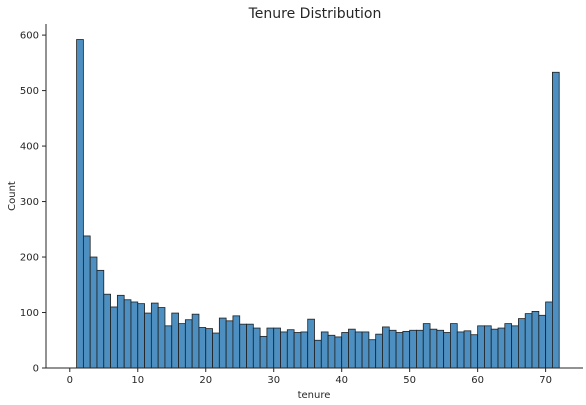 This screenshot has height=405, width=586. Describe the element at coordinates (477, 380) in the screenshot. I see `x-tick-label: 60` at that location.